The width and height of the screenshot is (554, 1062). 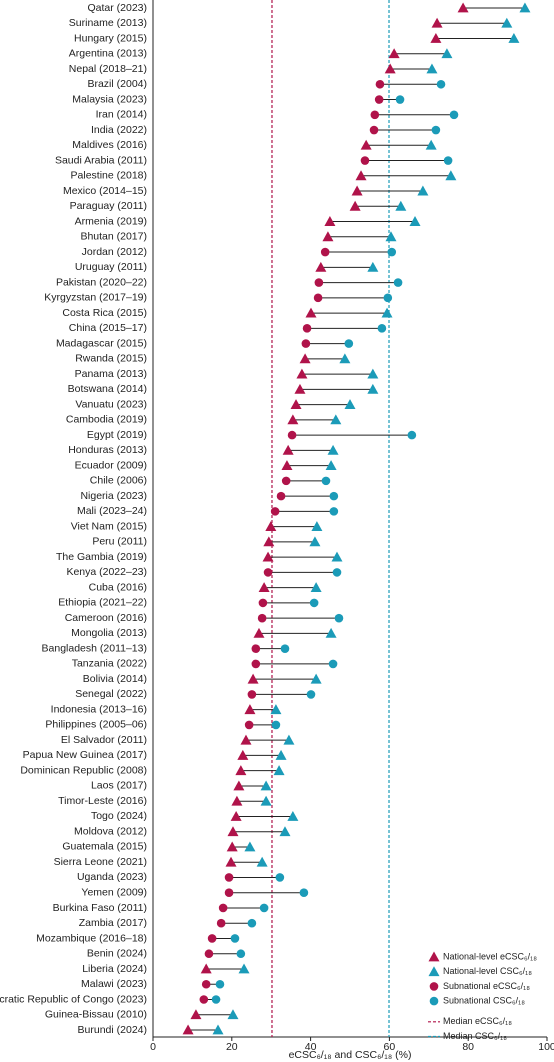 What do you see at coordinates (113, 237) in the screenshot?
I see `category-label: Bhutan (2017)` at bounding box center [113, 237].